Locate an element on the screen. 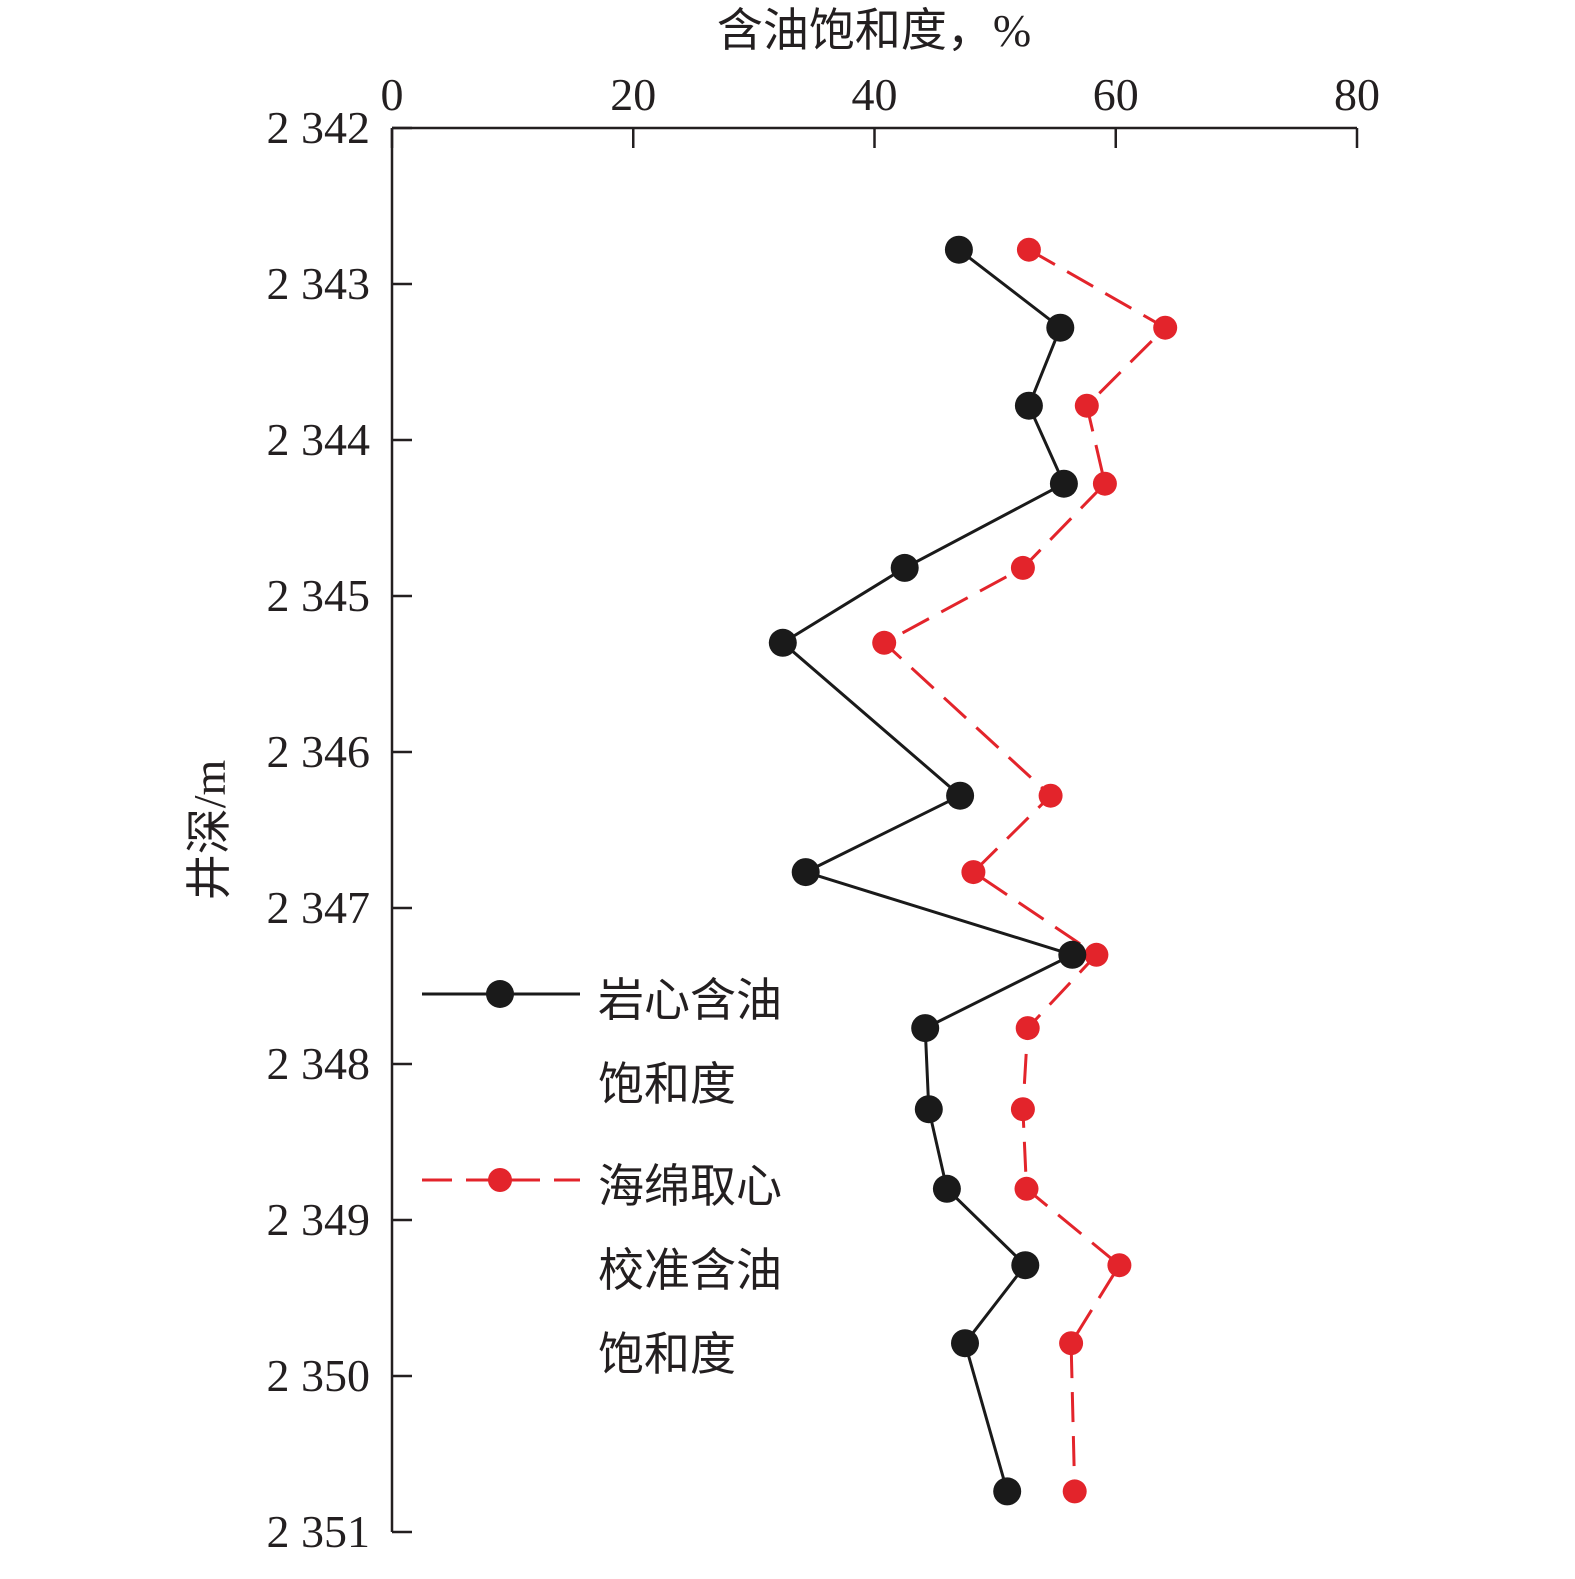 This screenshot has width=1575, height=1579. x-tick-label: 60 is located at coordinates (1116, 94).